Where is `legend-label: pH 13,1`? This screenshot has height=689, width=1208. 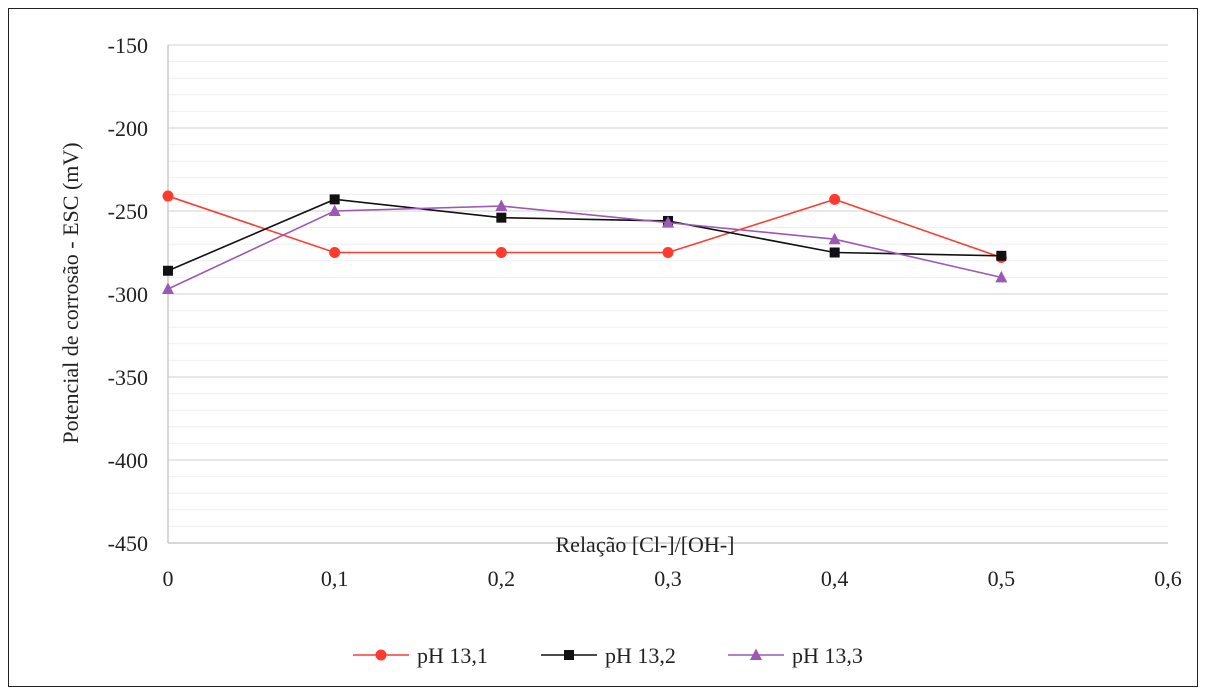
legend-label: pH 13,1 is located at coordinates (452, 655).